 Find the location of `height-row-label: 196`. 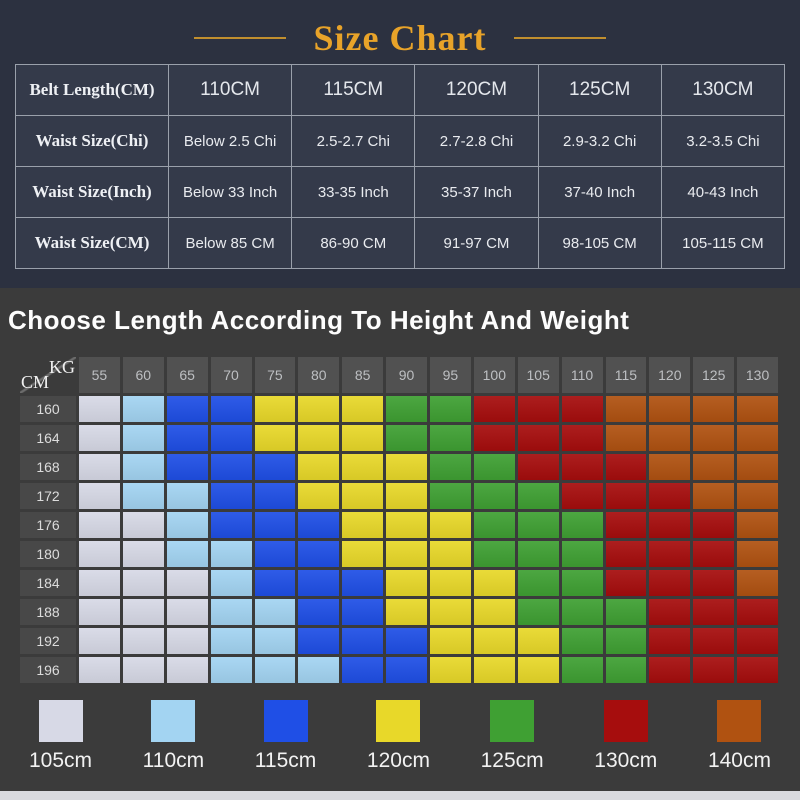

height-row-label: 196 is located at coordinates (48, 670).